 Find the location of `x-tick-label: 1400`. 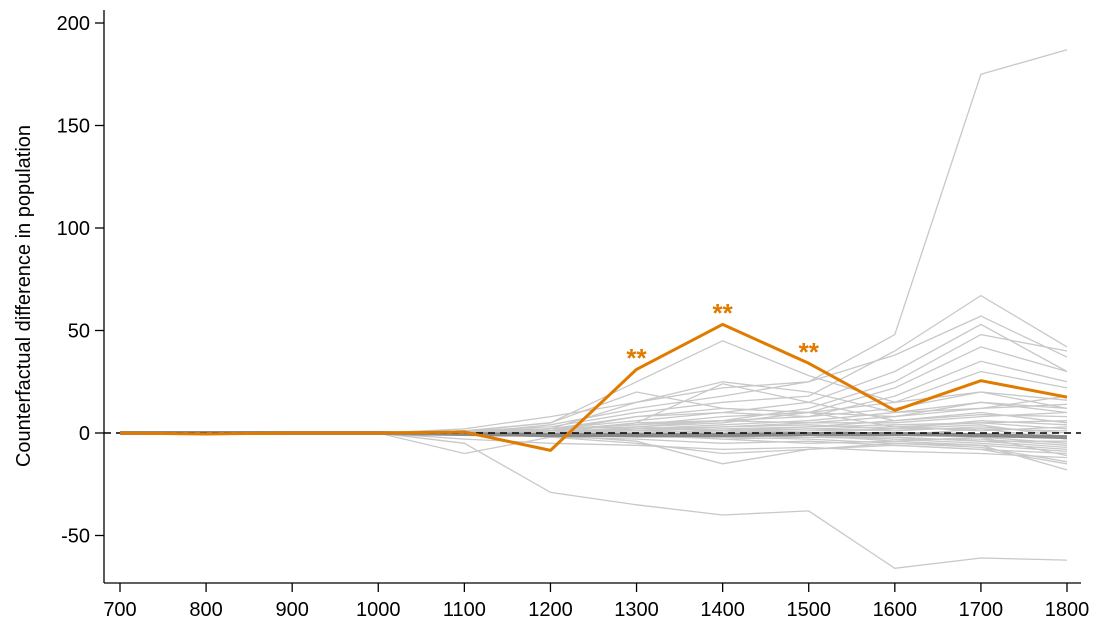

x-tick-label: 1400 is located at coordinates (722, 610).